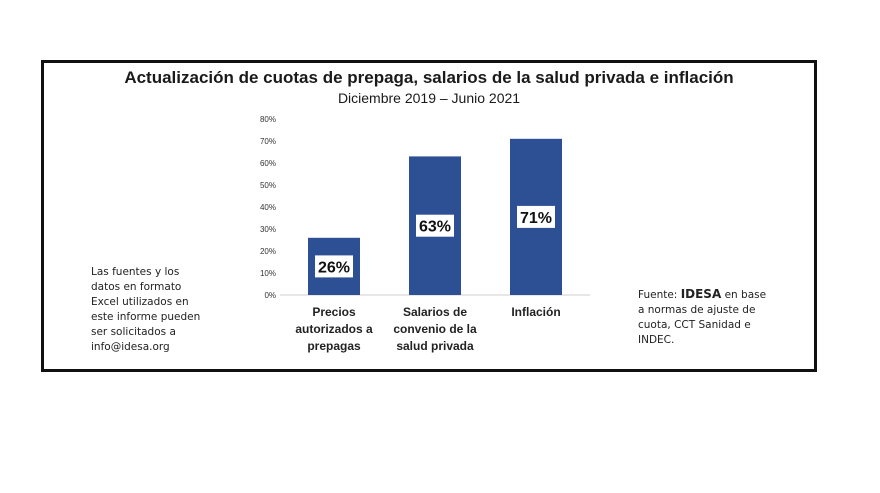 The height and width of the screenshot is (493, 880). I want to click on y-tick-label: 50%, so click(268, 185).